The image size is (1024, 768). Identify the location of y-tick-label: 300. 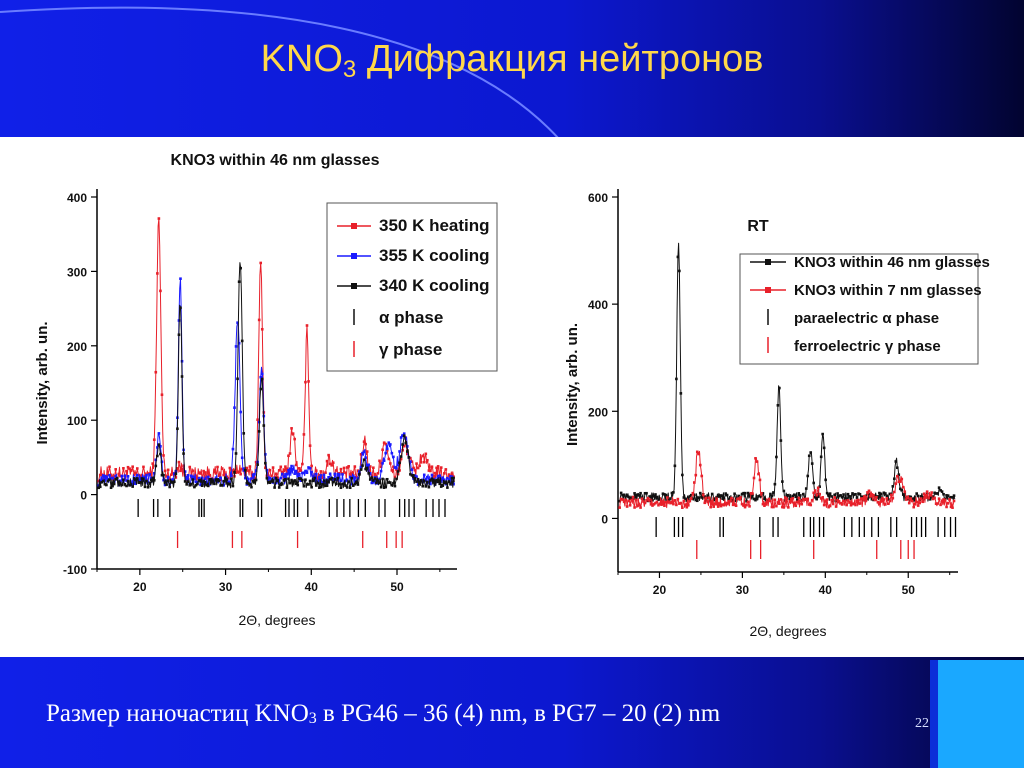
(77, 272).